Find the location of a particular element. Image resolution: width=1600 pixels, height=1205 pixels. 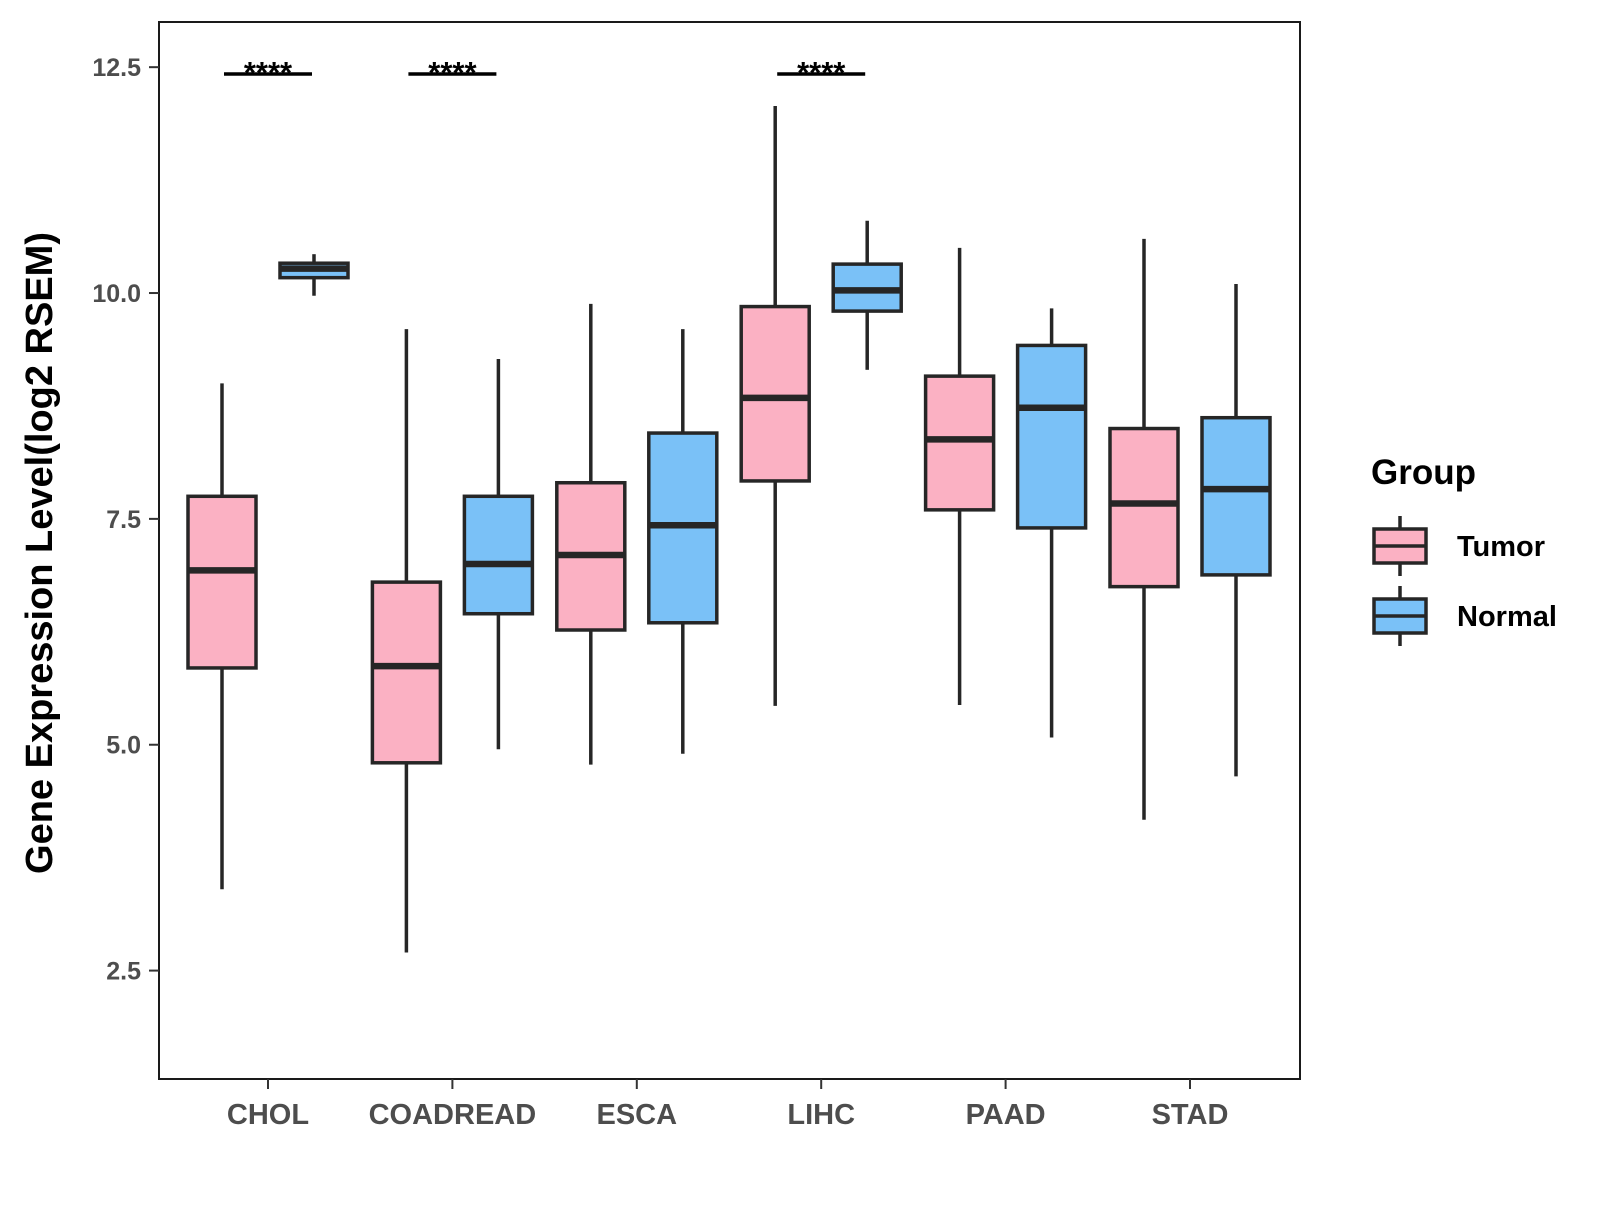

box-normal-stad is located at coordinates (1236, 530).